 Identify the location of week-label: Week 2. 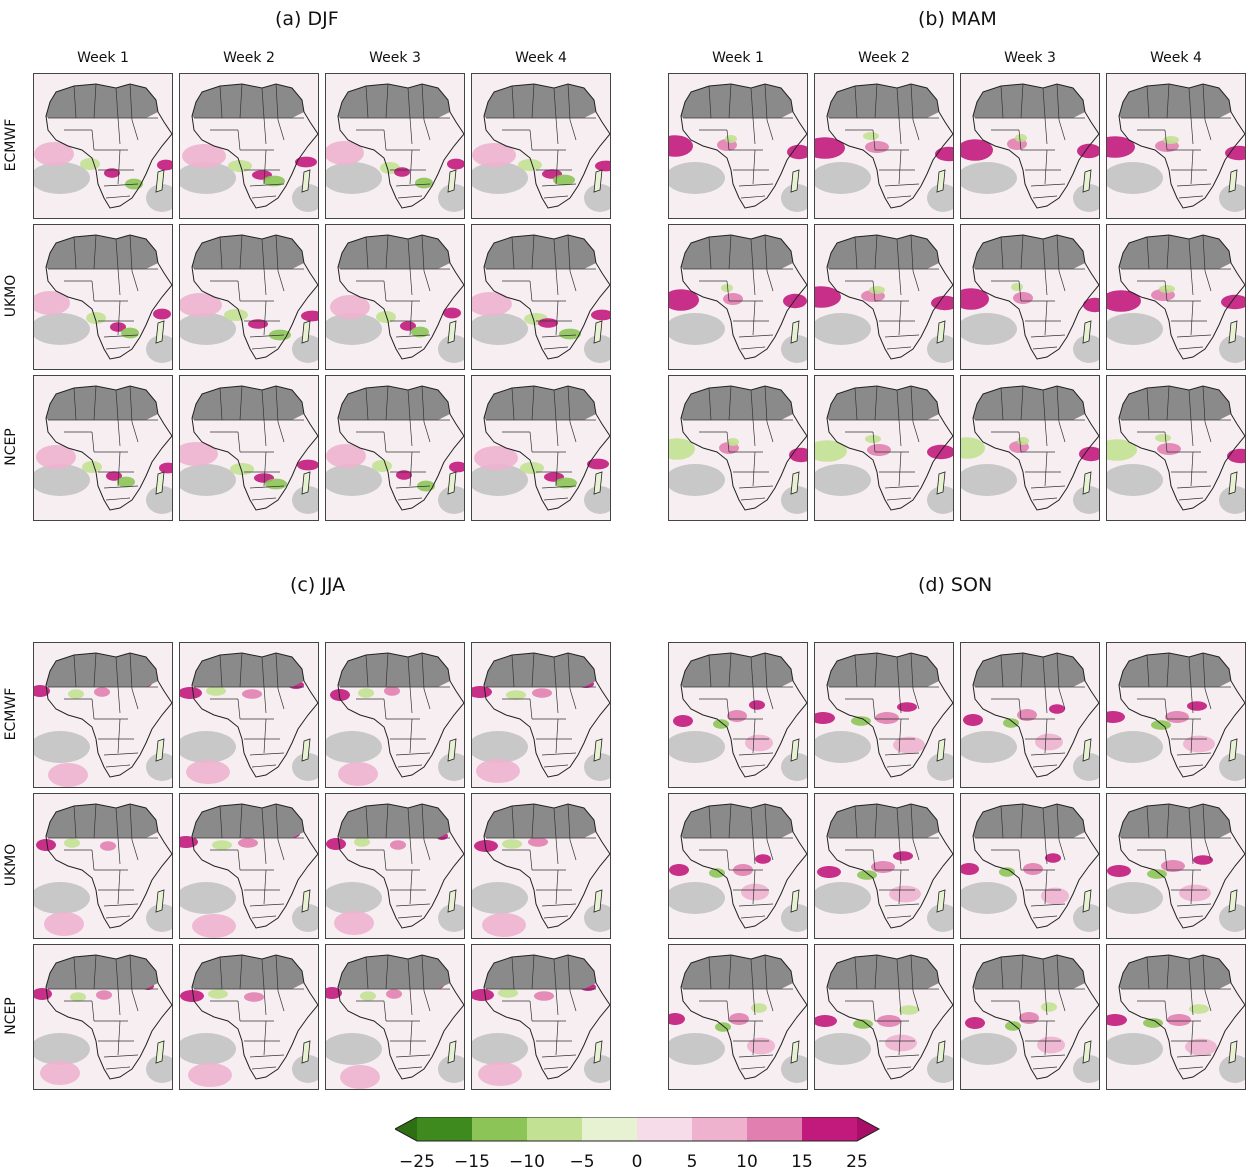
(884, 58).